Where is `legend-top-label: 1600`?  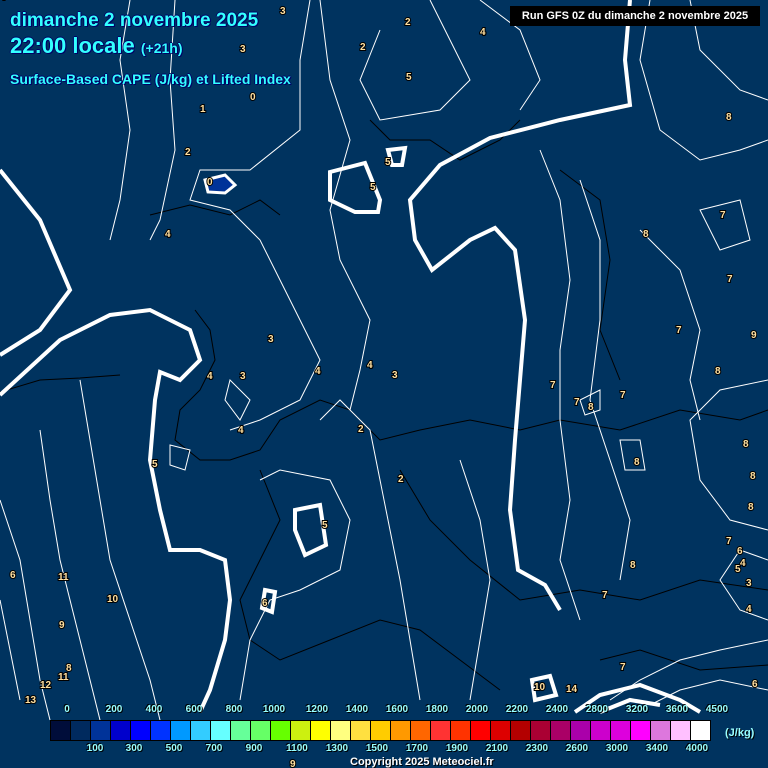
legend-top-label: 1600 is located at coordinates (397, 709).